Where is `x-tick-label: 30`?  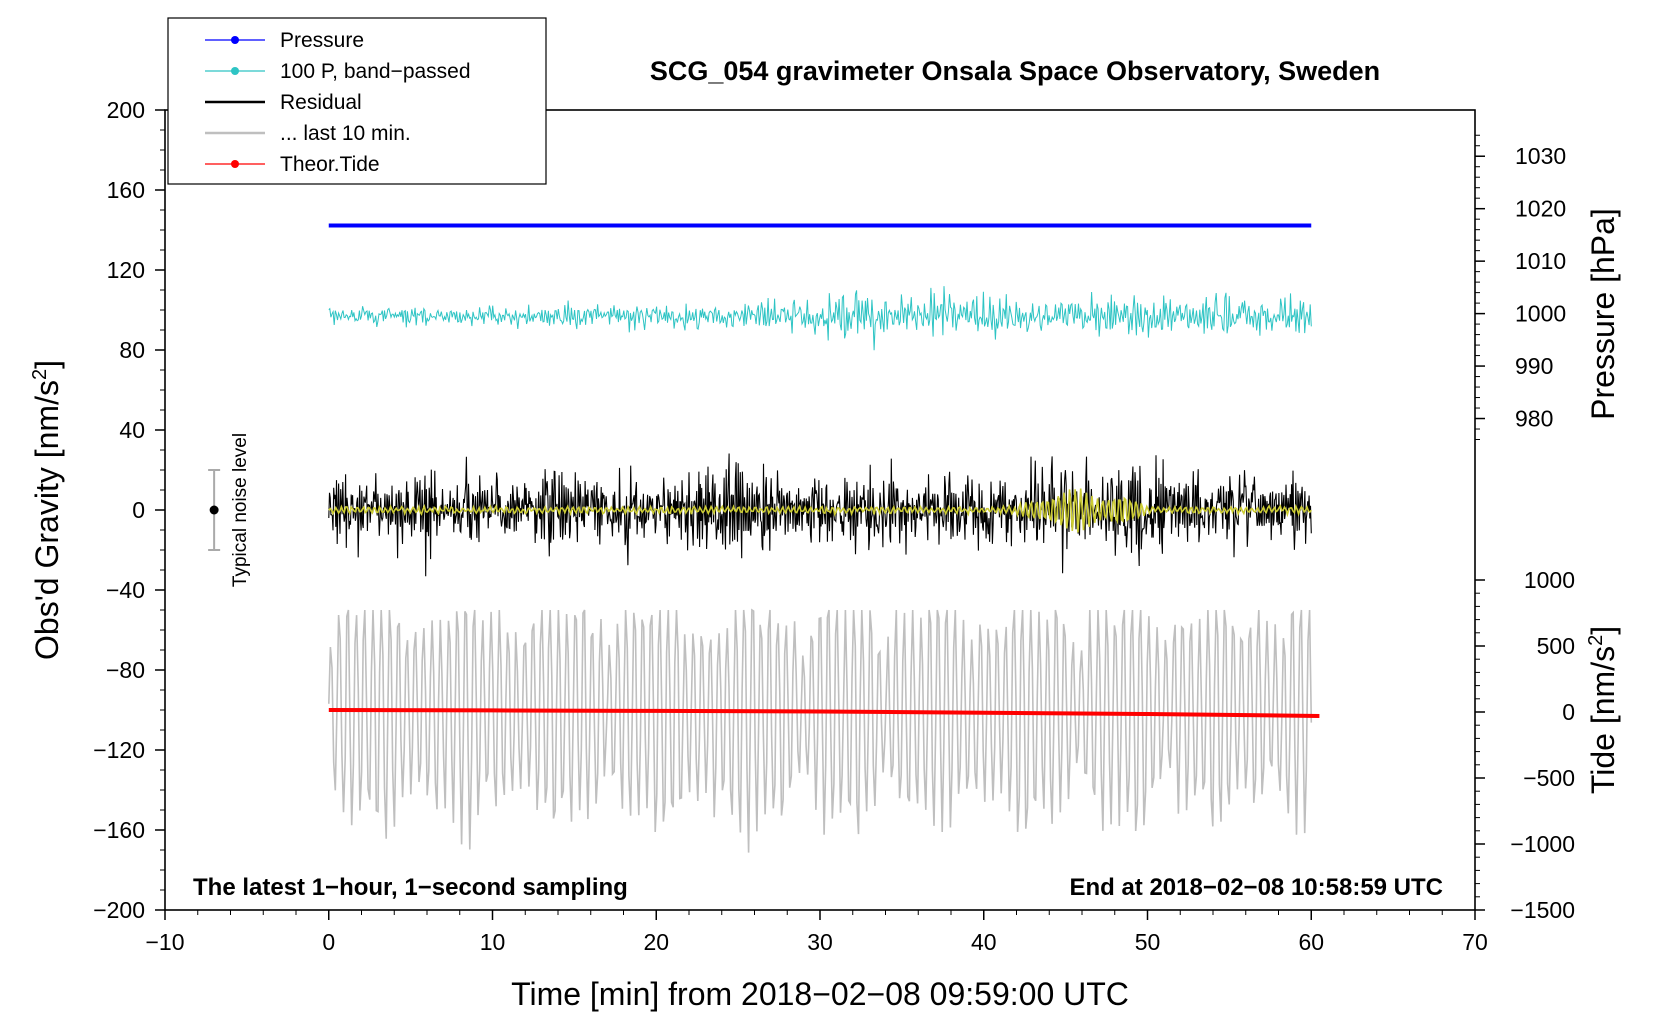
x-tick-label: 30 is located at coordinates (820, 942).